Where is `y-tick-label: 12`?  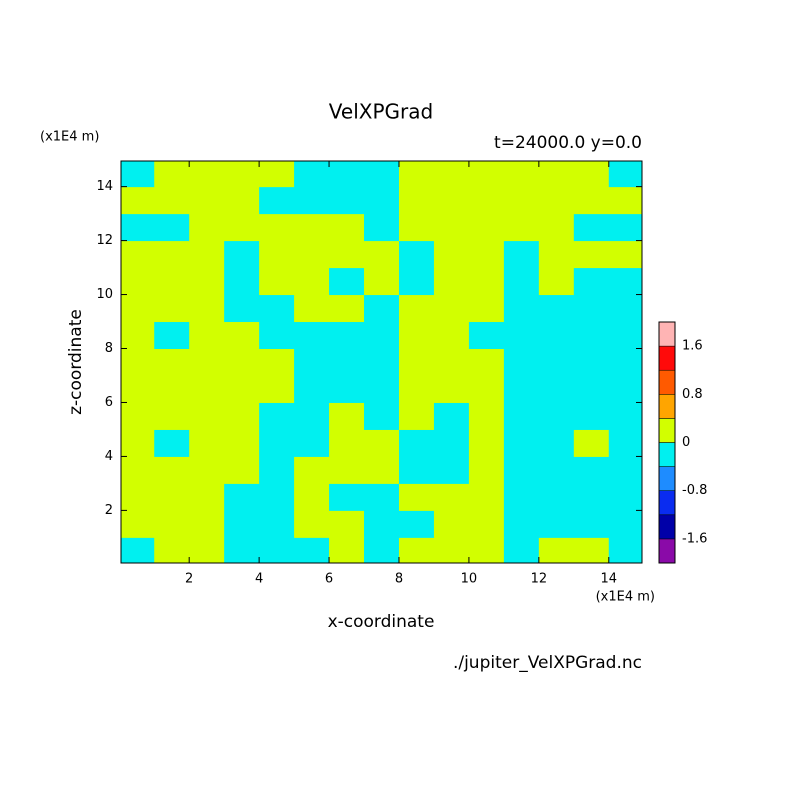
y-tick-label: 12 is located at coordinates (104, 240).